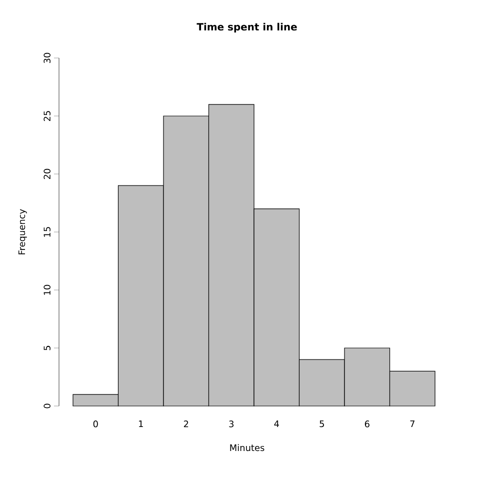 The image size is (480, 480). Describe the element at coordinates (47, 289) in the screenshot. I see `y-tick-label: 10` at that location.